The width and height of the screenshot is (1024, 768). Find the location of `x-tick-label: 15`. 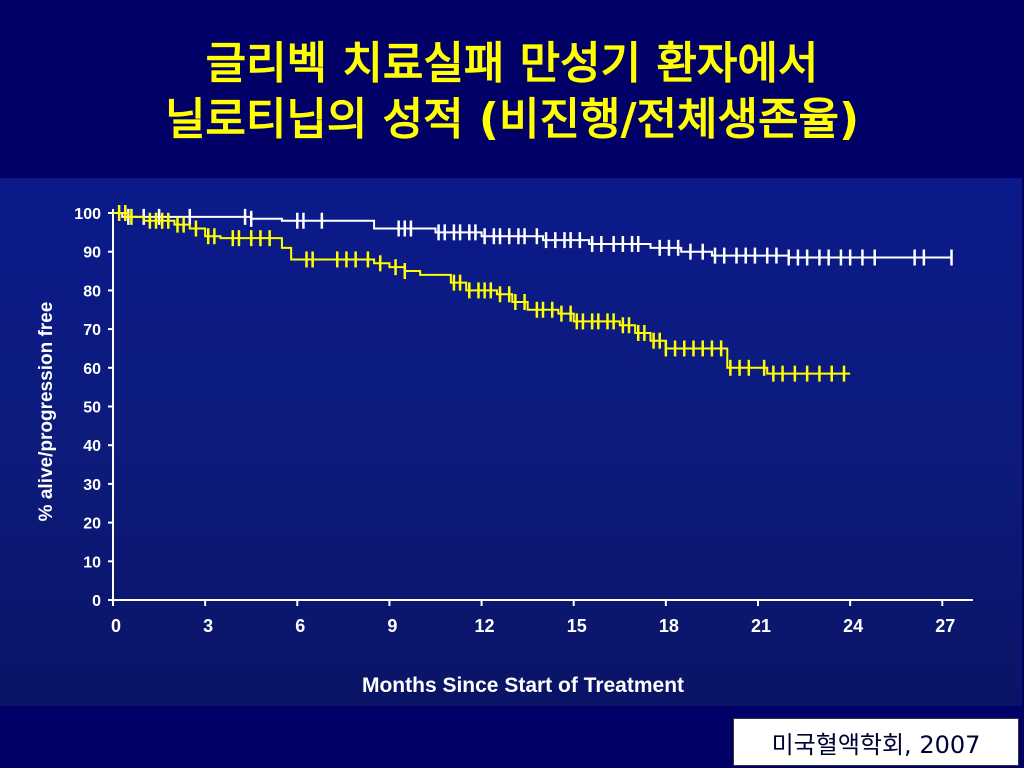

x-tick-label: 15 is located at coordinates (577, 626).